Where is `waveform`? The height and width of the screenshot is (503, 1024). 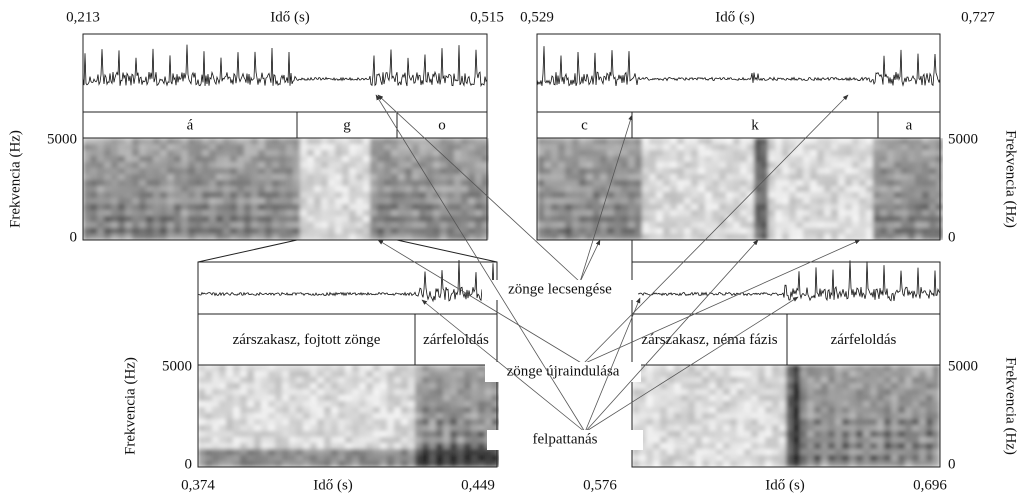 waveform is located at coordinates (348, 281).